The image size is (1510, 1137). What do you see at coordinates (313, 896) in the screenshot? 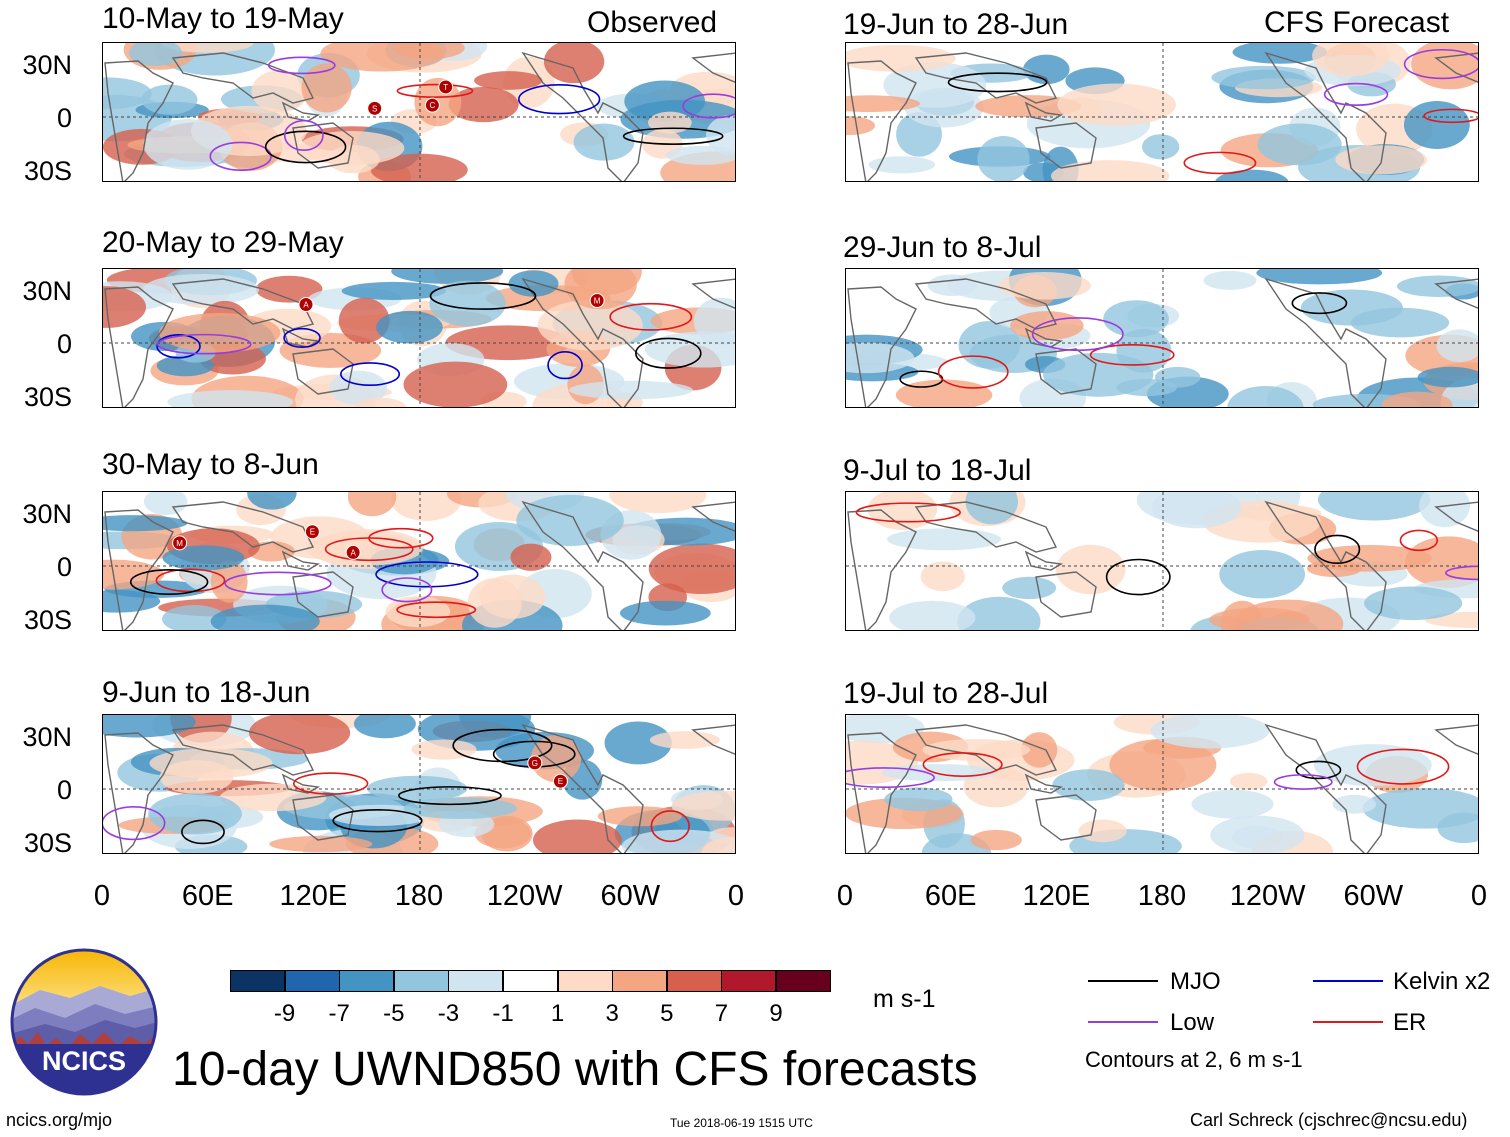
I see `x-tick-label: 120E` at bounding box center [313, 896].